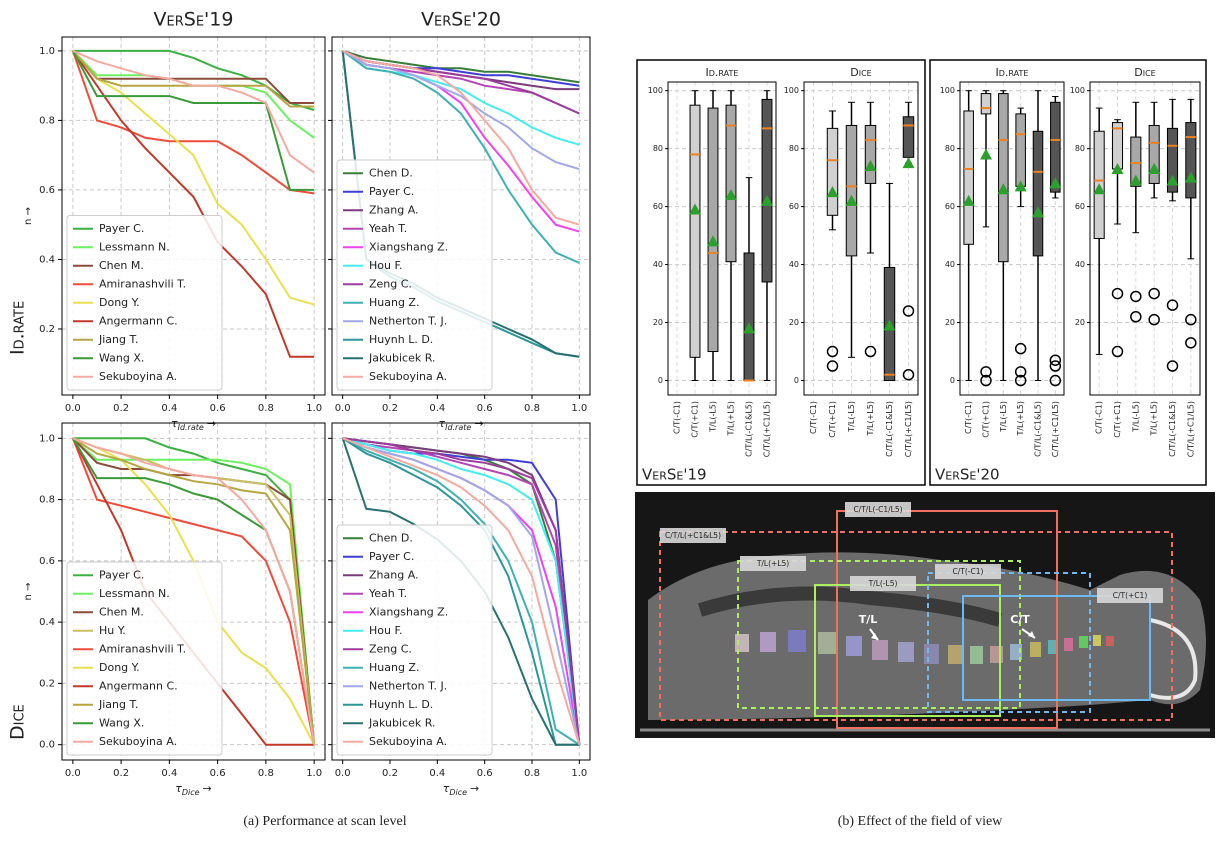  I want to click on fov-label: C/T(-C1), so click(968, 571).